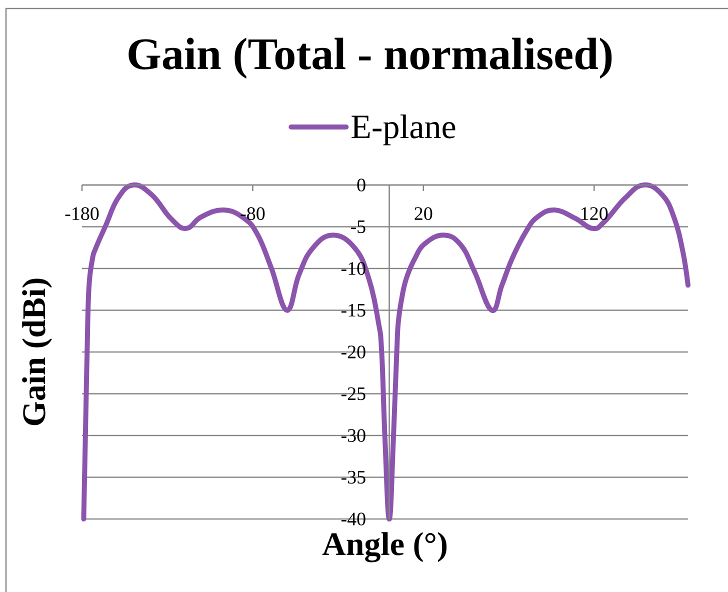 The width and height of the screenshot is (728, 592). What do you see at coordinates (358, 227) in the screenshot?
I see `y-tick-label: -5` at bounding box center [358, 227].